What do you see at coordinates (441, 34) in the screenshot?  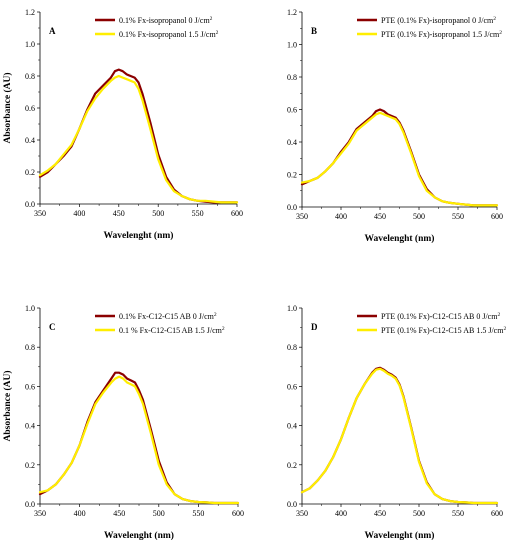 I see `legend-label: PTE (0.1% Fx)-isopropanol 1.5 J/cm2` at bounding box center [441, 34].